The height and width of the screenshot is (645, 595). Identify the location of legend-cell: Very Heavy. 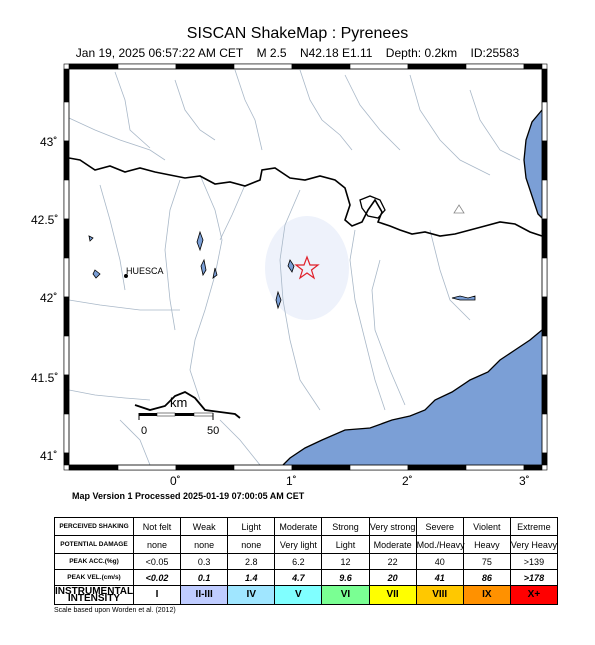
(533, 545).